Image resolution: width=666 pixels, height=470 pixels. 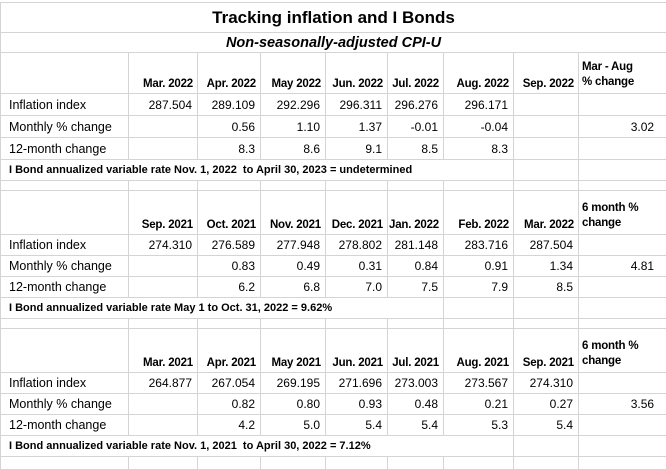 What do you see at coordinates (357, 266) in the screenshot?
I see `value-cell: 0.31` at bounding box center [357, 266].